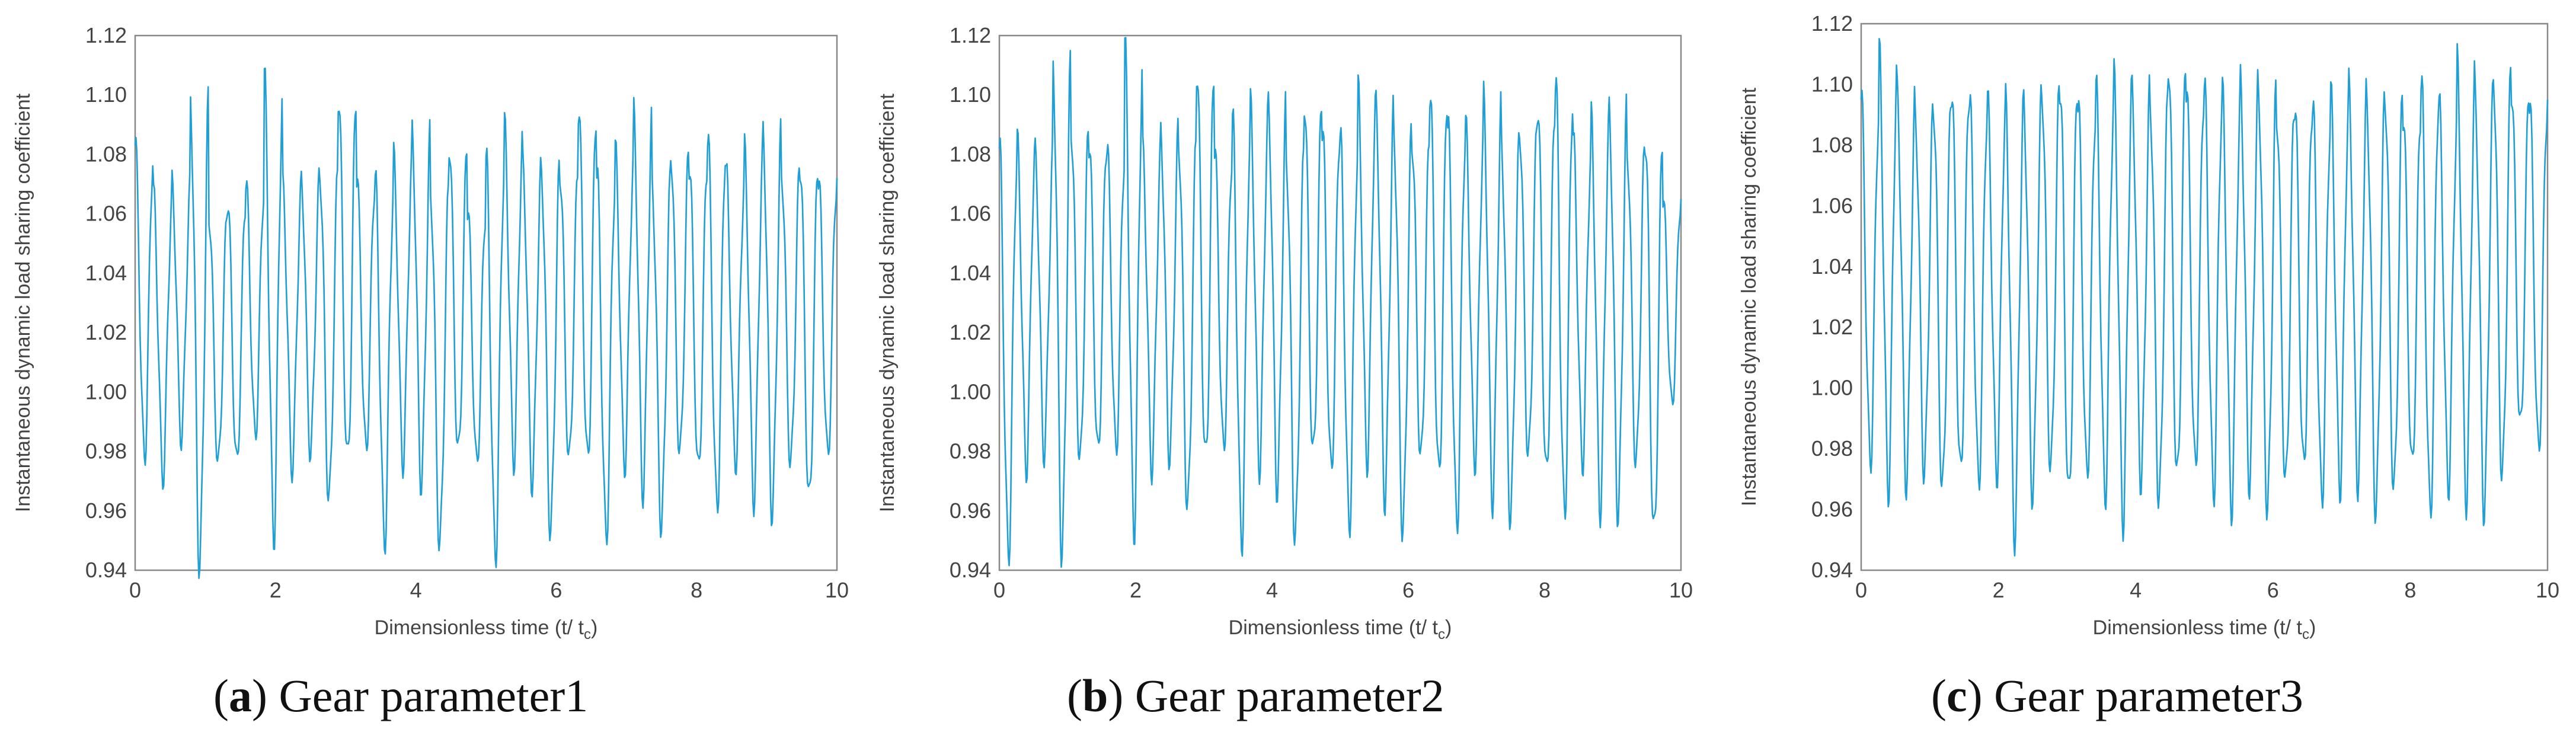 The height and width of the screenshot is (735, 2576). I want to click on subfigure-caption: (a) Gear parameter1, so click(400, 696).